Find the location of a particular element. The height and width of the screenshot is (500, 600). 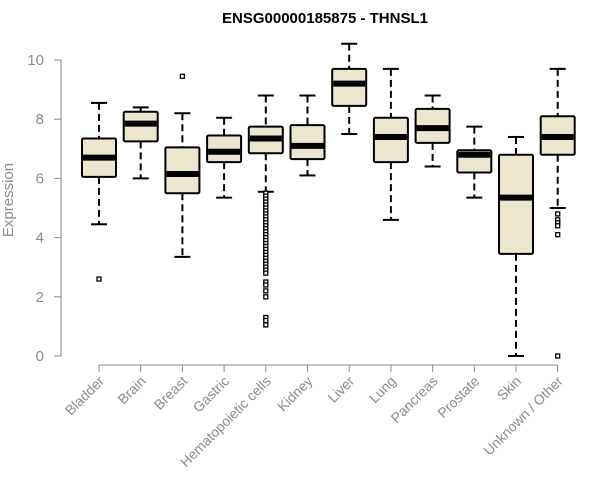

box-bladder is located at coordinates (99, 191).